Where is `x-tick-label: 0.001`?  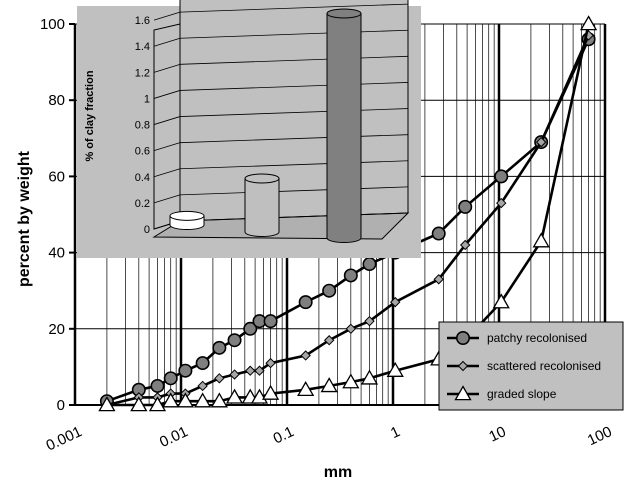
x-tick-label: 0.001 is located at coordinates (63, 438).